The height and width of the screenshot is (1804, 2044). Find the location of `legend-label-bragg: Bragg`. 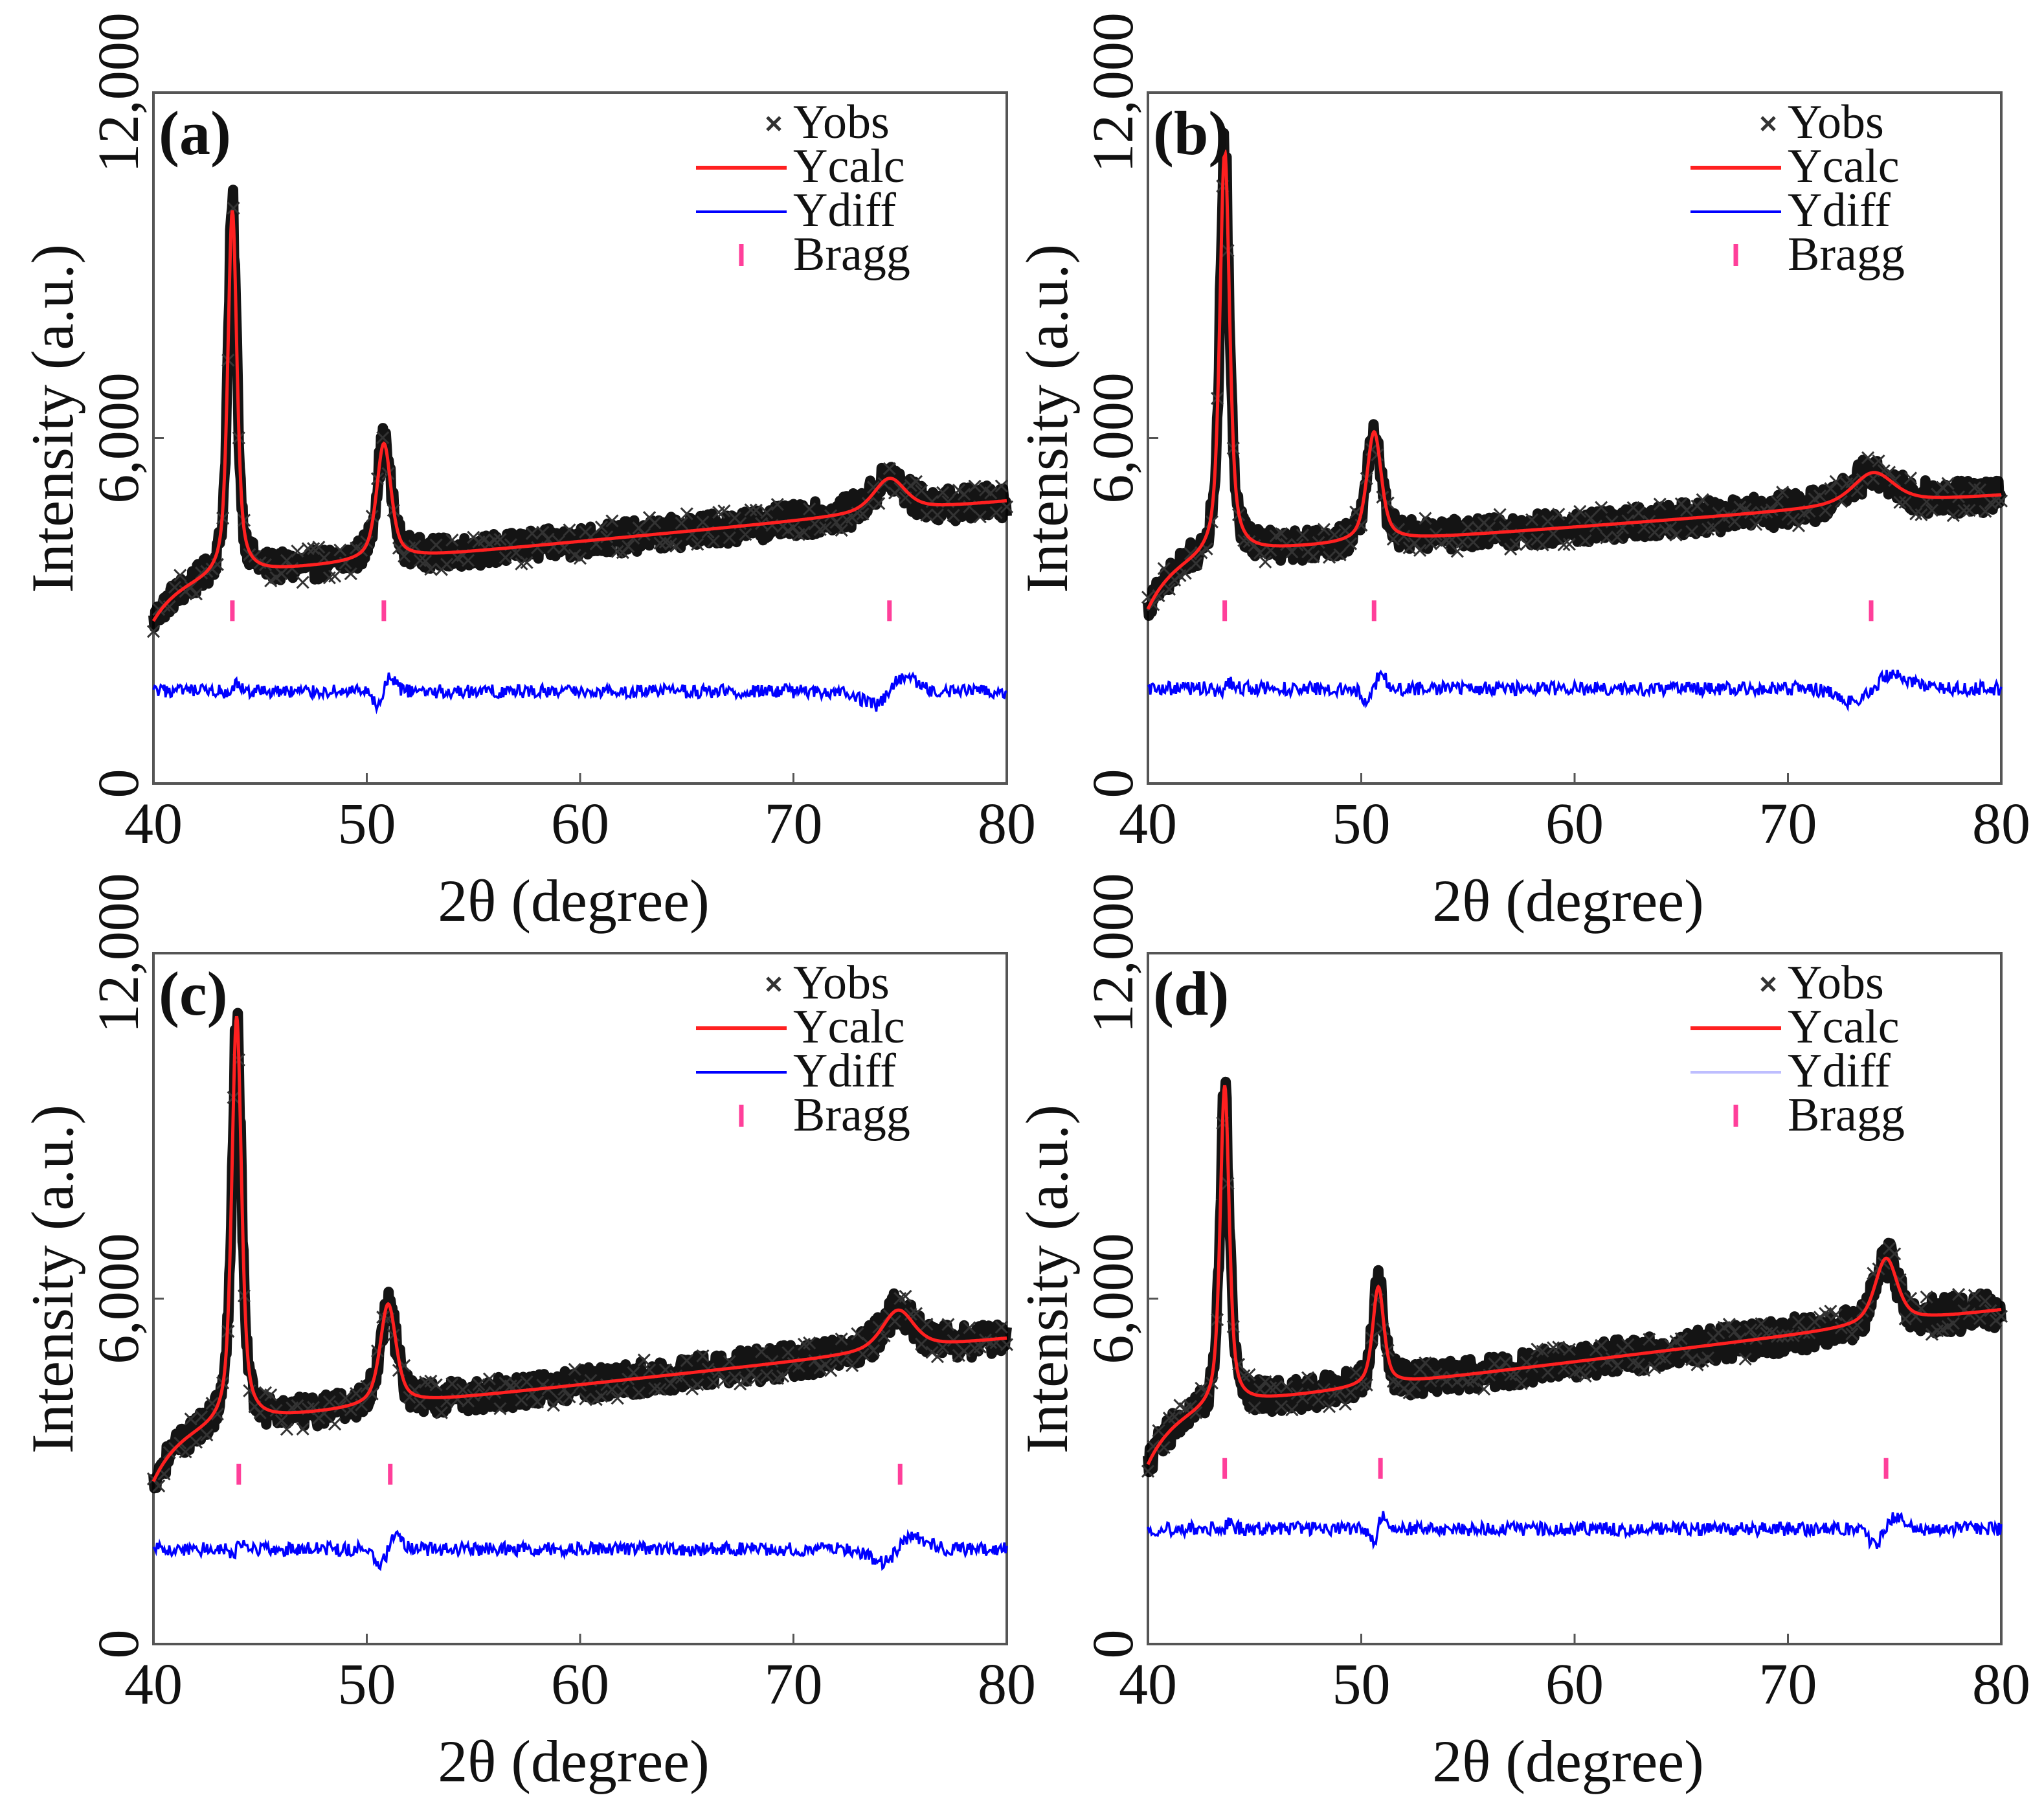

legend-label-bragg: Bragg is located at coordinates (1847, 254).